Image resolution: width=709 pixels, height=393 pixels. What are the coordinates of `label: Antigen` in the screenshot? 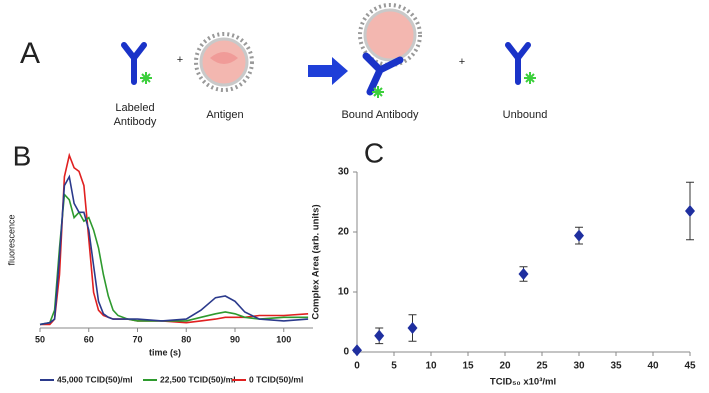 It's located at (225, 115).